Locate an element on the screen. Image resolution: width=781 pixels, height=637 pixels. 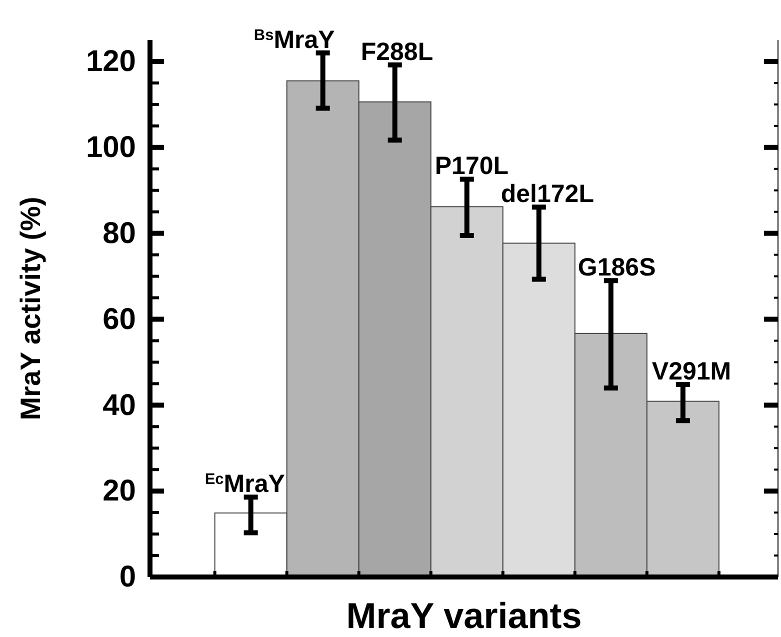
y-axis-title: MraY activity (%) is located at coordinates (30, 308).